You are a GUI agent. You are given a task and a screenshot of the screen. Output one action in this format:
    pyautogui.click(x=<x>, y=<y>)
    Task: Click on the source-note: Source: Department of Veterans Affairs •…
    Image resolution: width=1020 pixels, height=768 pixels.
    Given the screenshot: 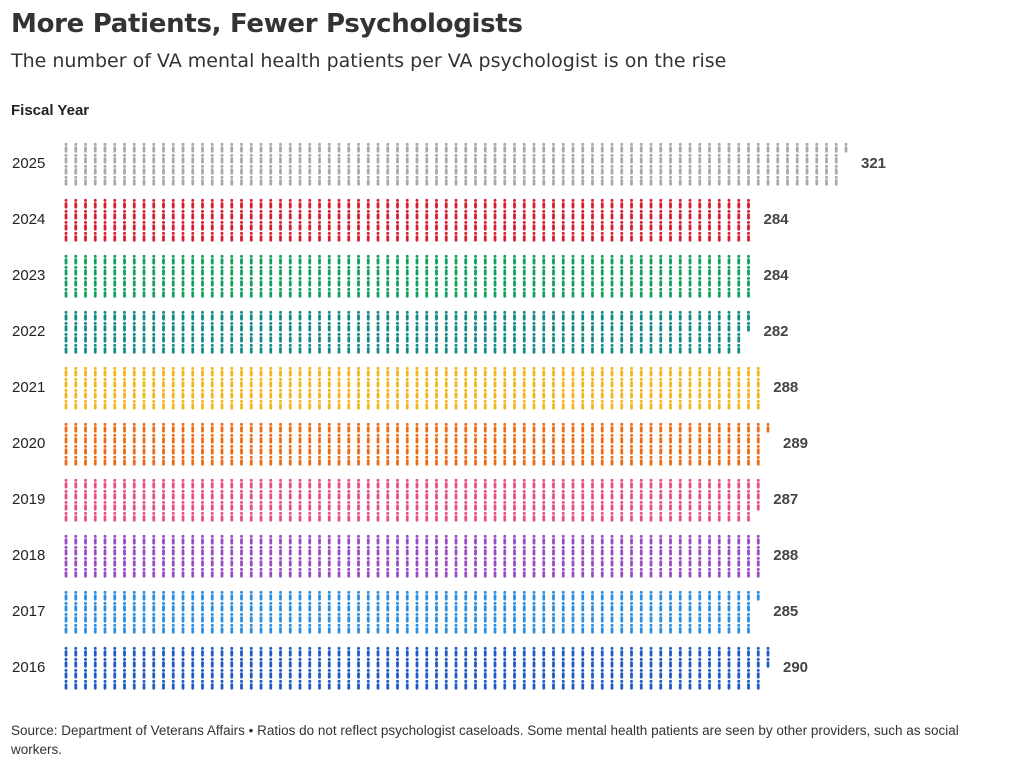 What is the action you would take?
    pyautogui.click(x=485, y=740)
    